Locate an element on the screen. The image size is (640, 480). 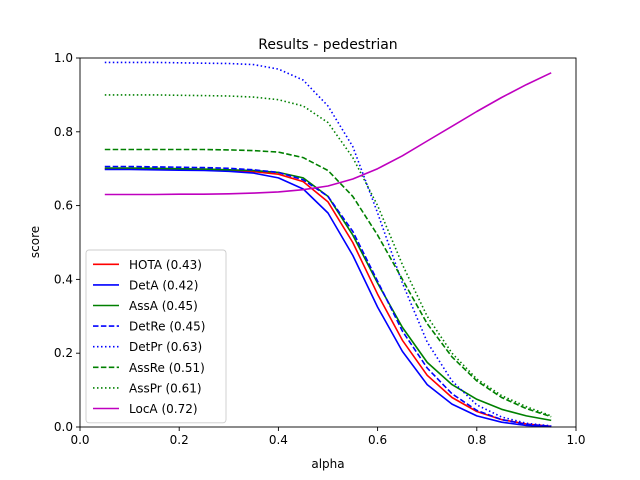
legend-label-0: HOTA (0.43) is located at coordinates (165, 265).